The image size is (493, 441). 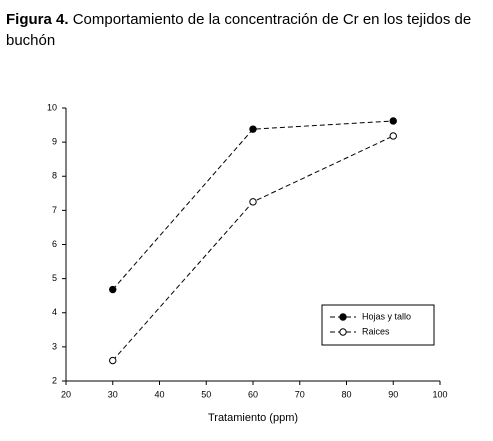 I want to click on y-tick-label: 5, so click(x=54, y=278).